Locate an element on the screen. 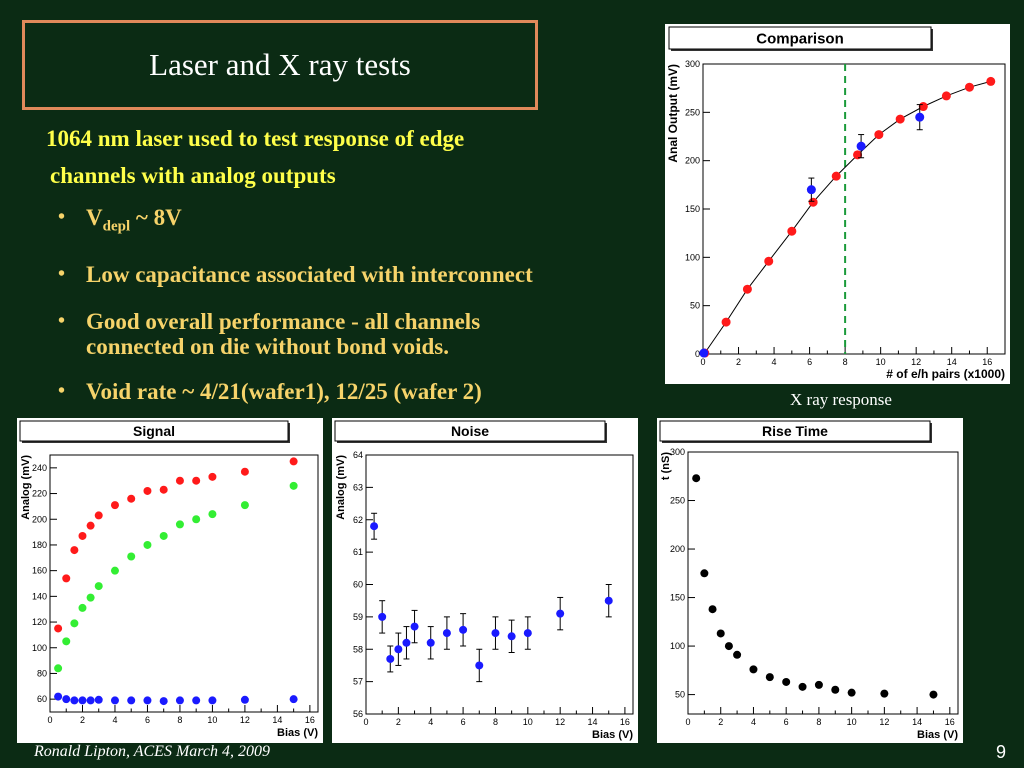  x-tick-label: 2 is located at coordinates (738, 362).